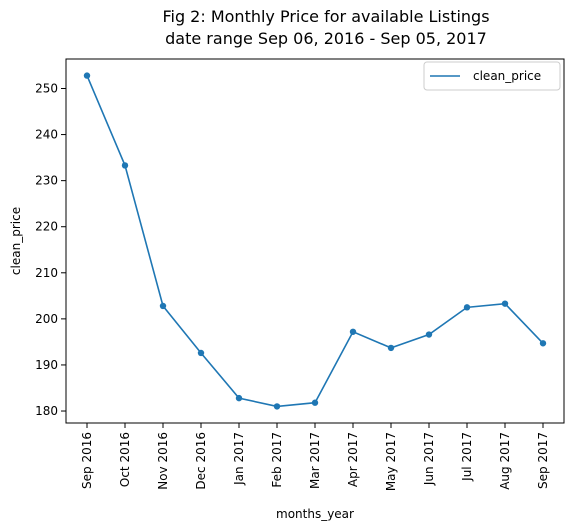  I want to click on y-tick-label: 190, so click(46, 365).